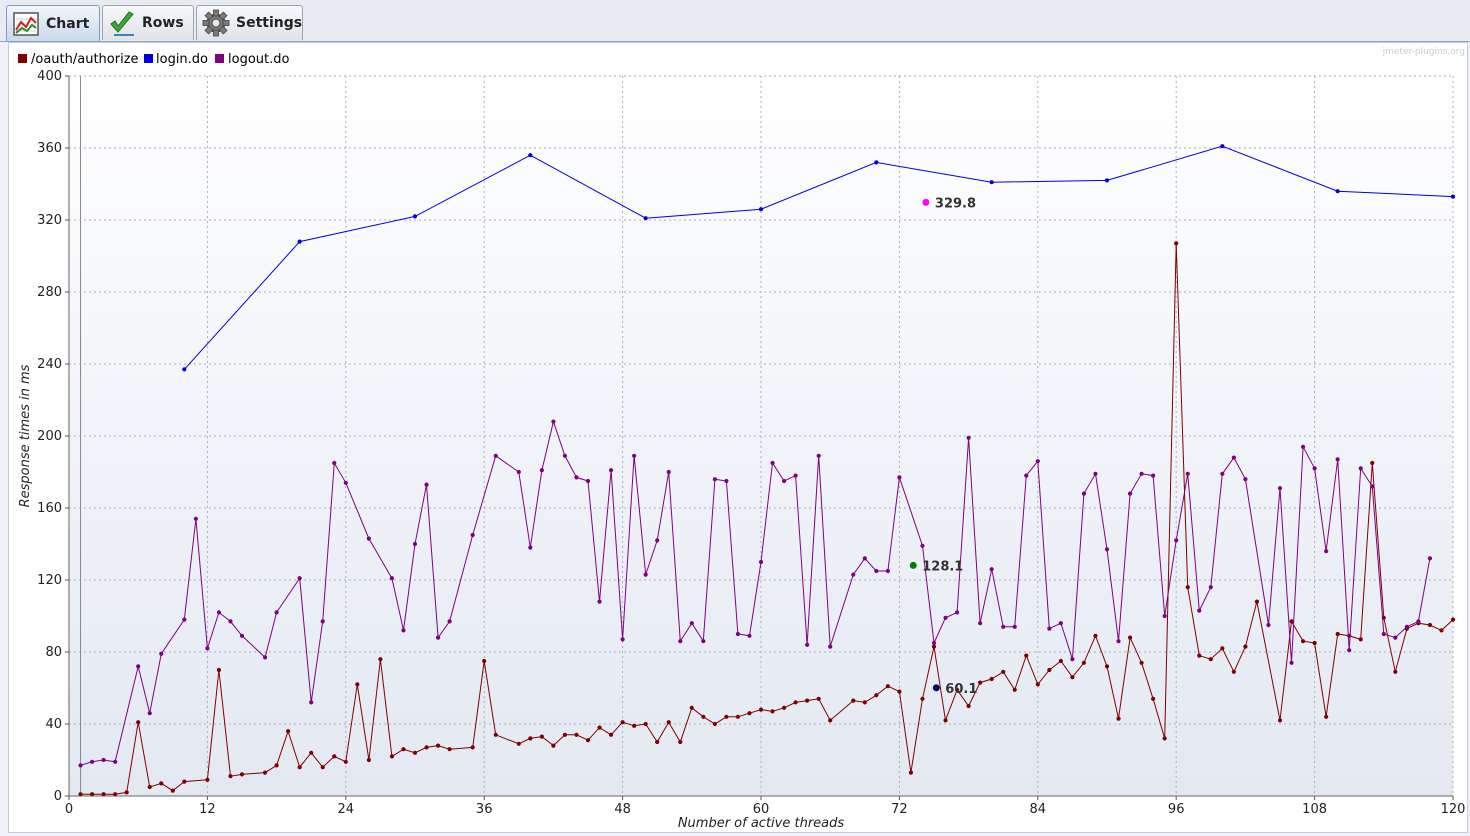  What do you see at coordinates (68, 23) in the screenshot?
I see `tab-chart-label: Chart` at bounding box center [68, 23].